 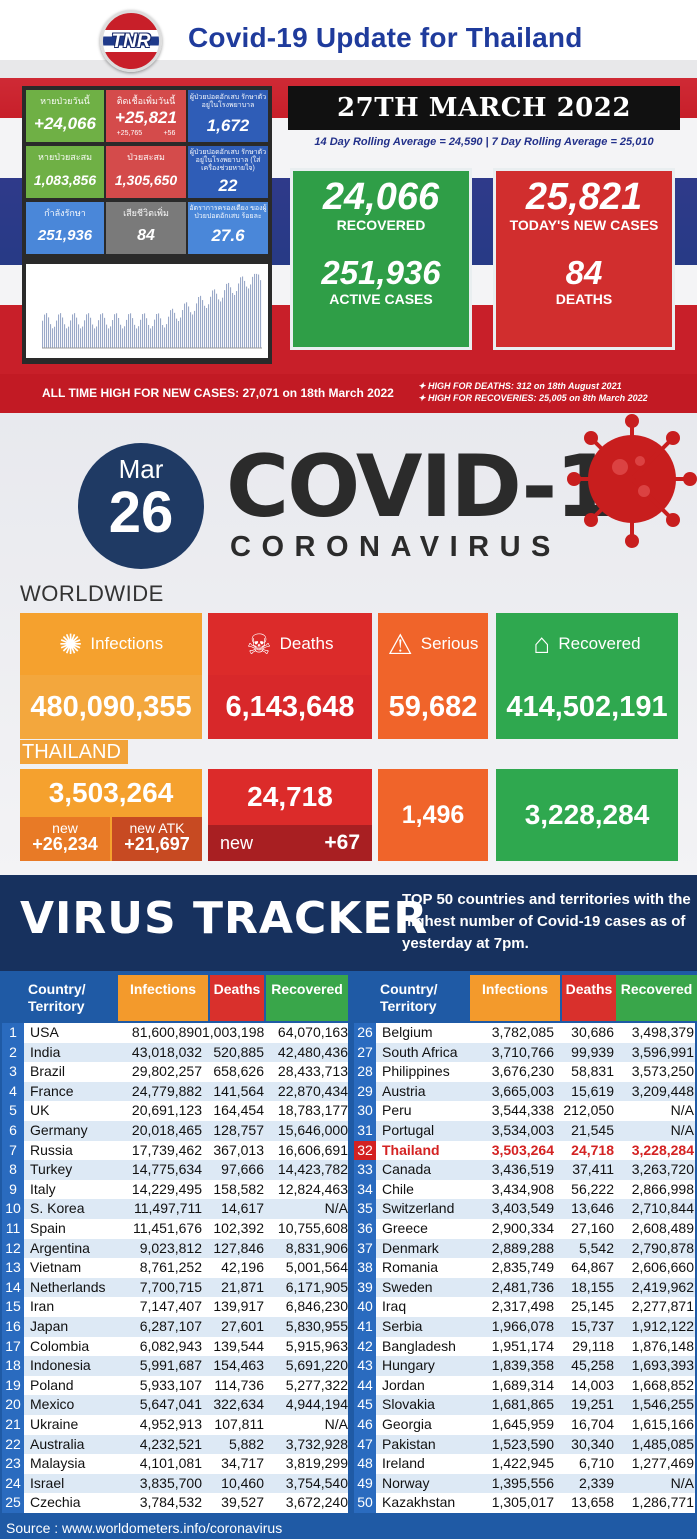 I want to click on country-cell: Serbia, so click(x=402, y=1326).